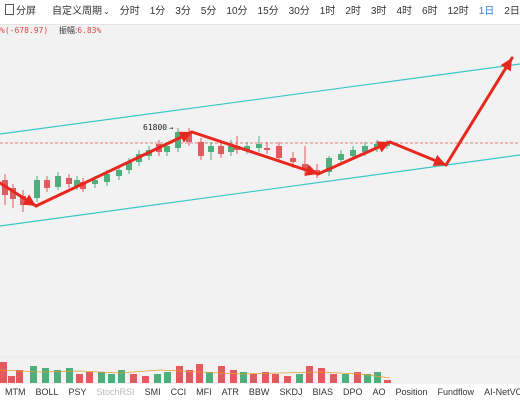  Describe the element at coordinates (299, 11) in the screenshot. I see `interval-tab: 30分` at that location.